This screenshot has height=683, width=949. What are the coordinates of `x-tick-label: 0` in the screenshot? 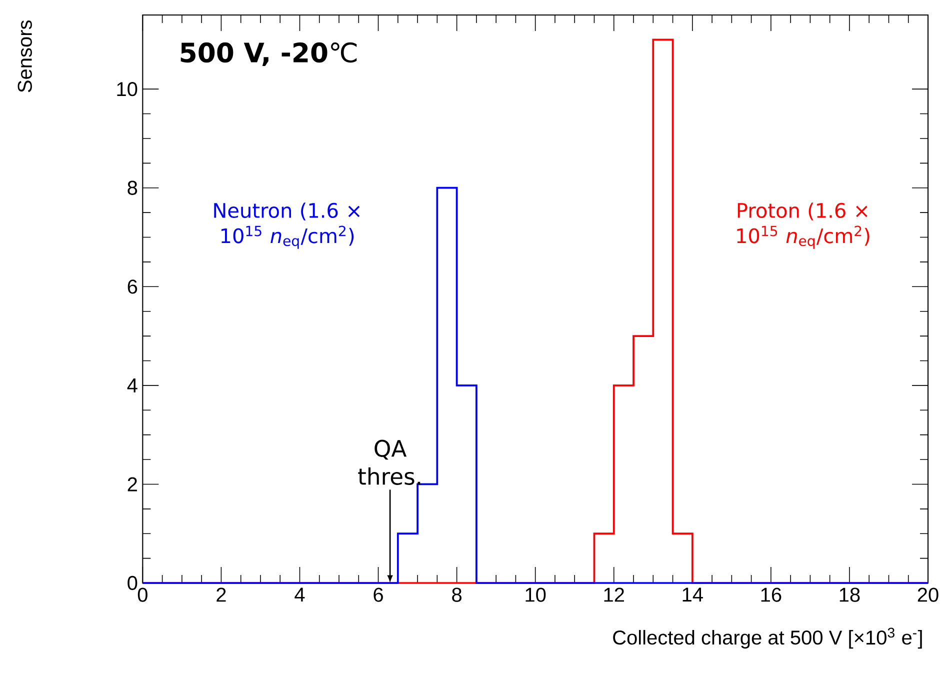 It's located at (143, 595).